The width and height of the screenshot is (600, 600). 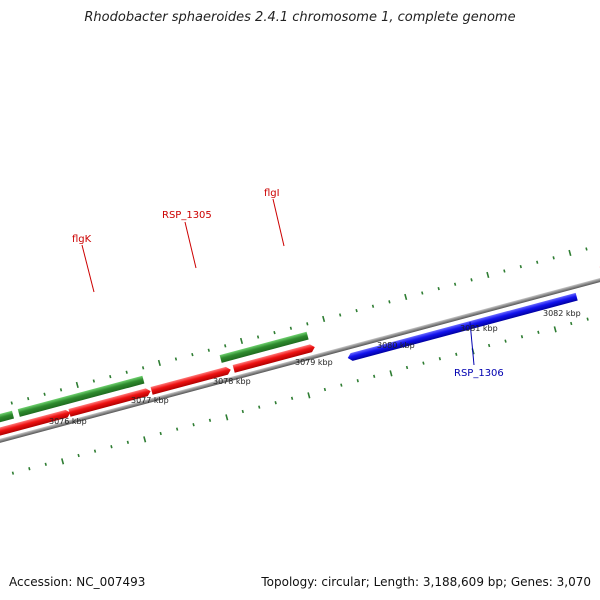 What do you see at coordinates (187, 215) in the screenshot?
I see `gene-label-RSP_1305: RSP_1305` at bounding box center [187, 215].